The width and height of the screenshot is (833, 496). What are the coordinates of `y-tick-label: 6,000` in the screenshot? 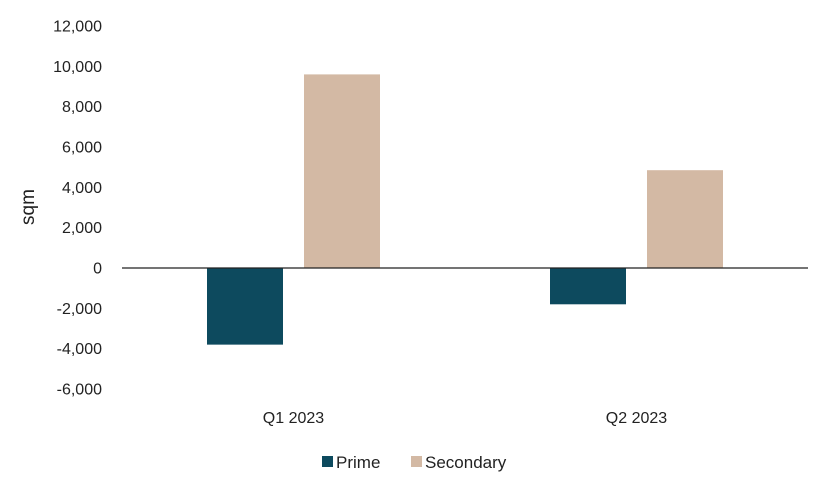 It's located at (82, 148).